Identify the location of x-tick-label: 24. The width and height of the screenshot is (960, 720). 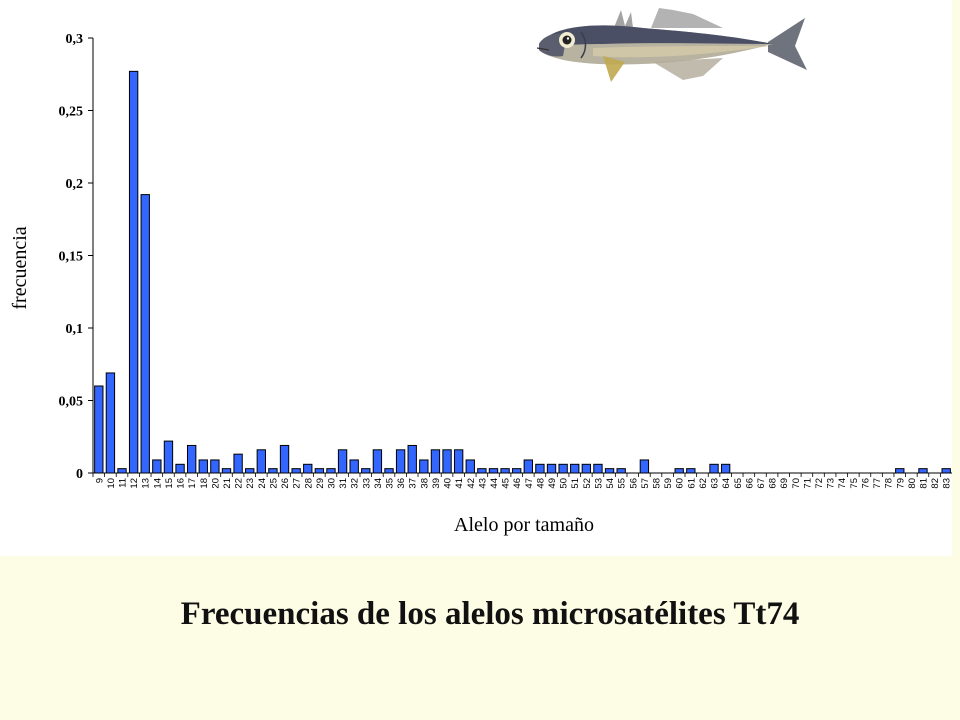
(262, 483).